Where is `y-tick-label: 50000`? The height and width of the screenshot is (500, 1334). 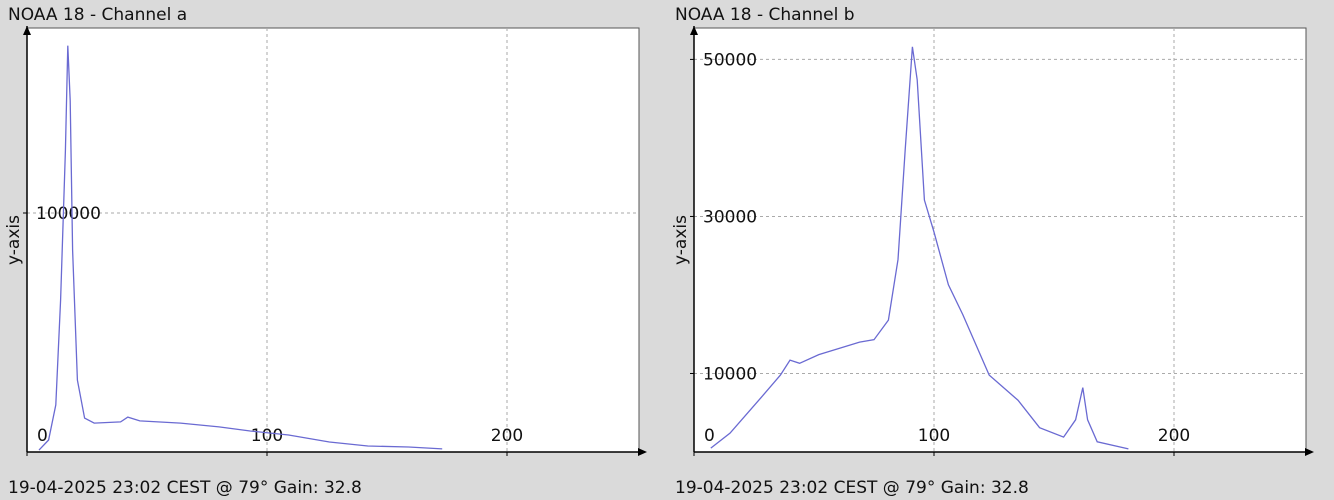 y-tick-label: 50000 is located at coordinates (730, 60).